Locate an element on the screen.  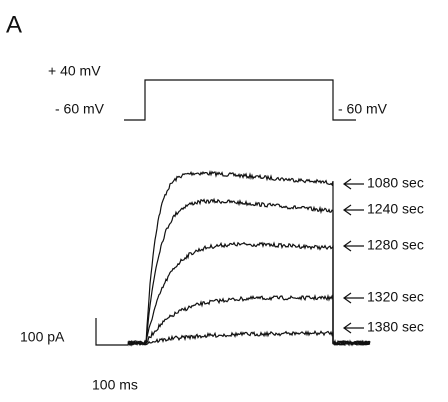
trace-label: 1380 sec is located at coordinates (395, 327).